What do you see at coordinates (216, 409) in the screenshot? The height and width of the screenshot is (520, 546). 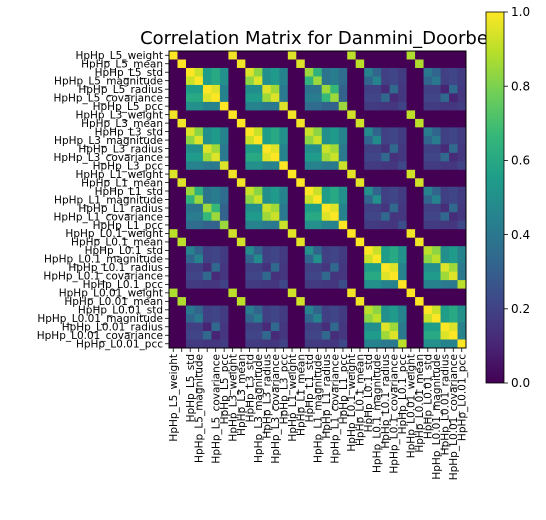 I see `x-tick-label: HpHp_L5_covariance` at bounding box center [216, 409].